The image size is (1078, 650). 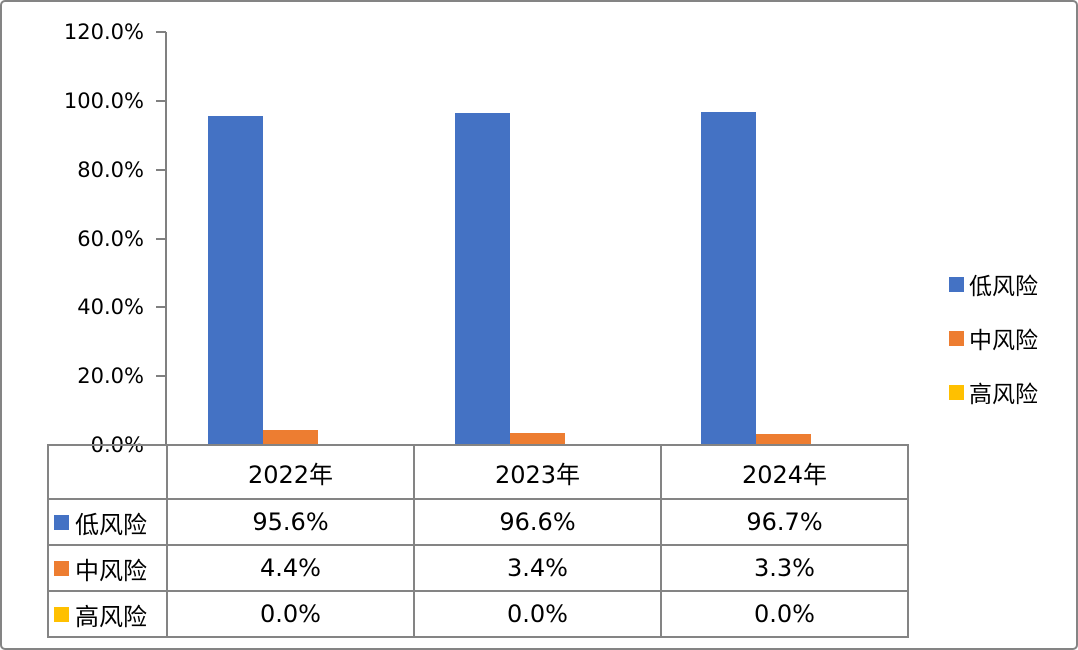 I want to click on row-swatch-medium-risk-icon, so click(x=61, y=568).